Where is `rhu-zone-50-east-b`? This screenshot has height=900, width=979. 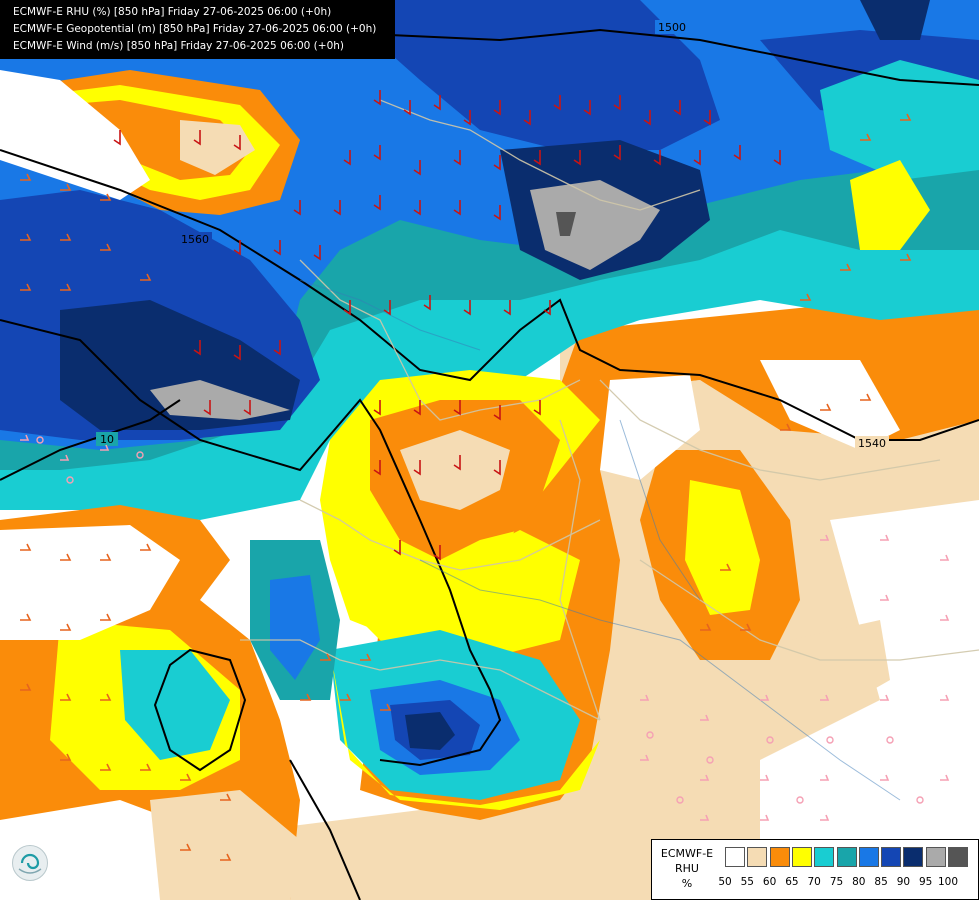
rhu-zone-50-east-b is located at coordinates (830, 405).